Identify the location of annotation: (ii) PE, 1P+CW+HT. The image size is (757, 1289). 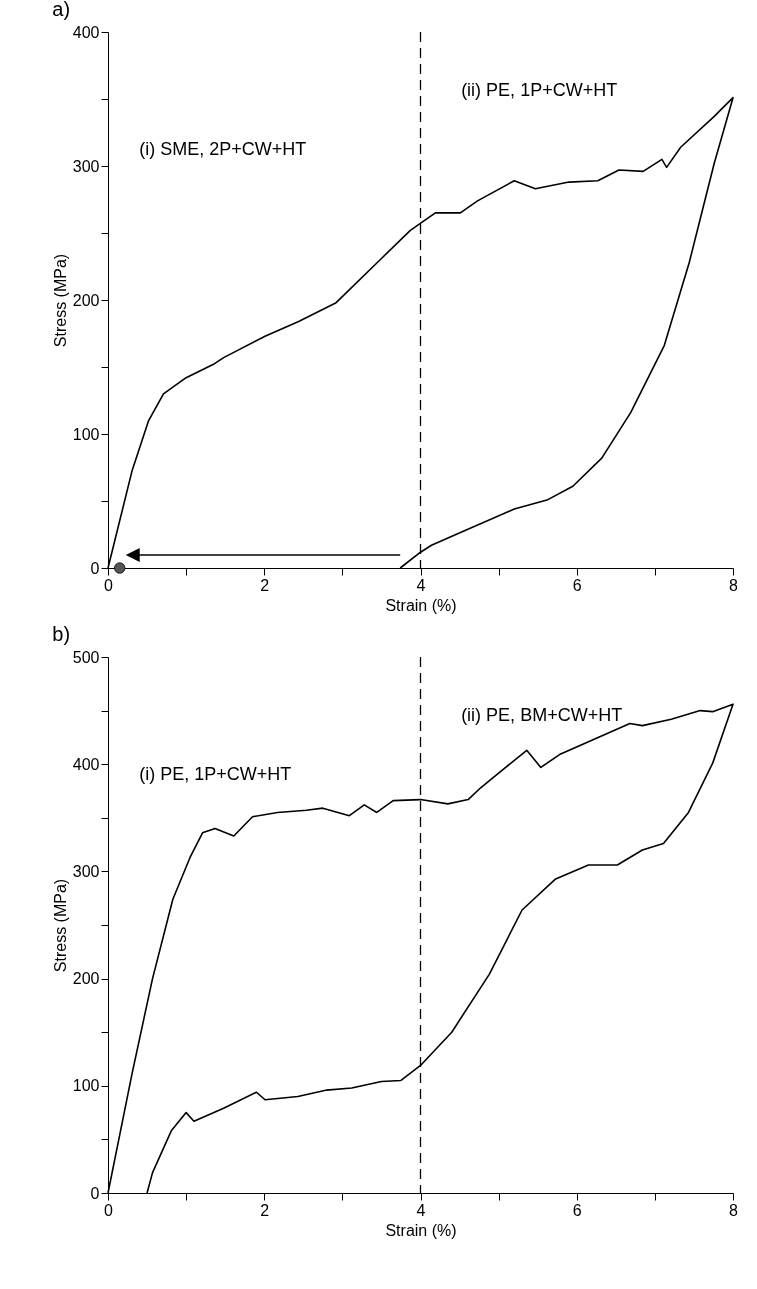
(539, 89).